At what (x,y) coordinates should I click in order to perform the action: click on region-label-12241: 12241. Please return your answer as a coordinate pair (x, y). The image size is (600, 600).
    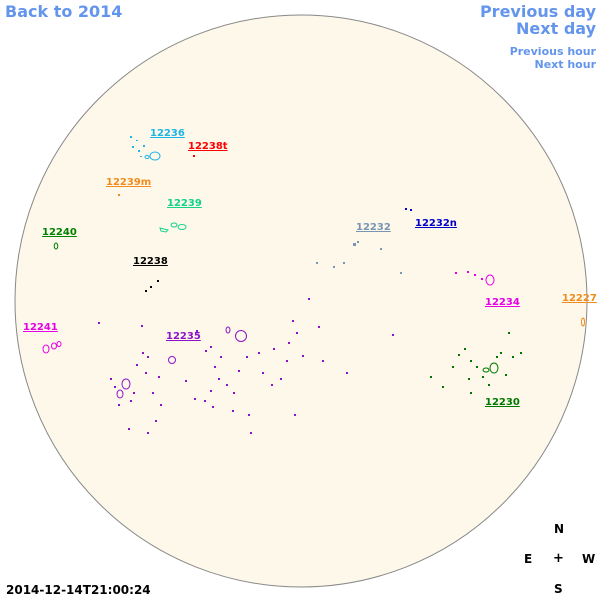
    Looking at the image, I should click on (40, 327).